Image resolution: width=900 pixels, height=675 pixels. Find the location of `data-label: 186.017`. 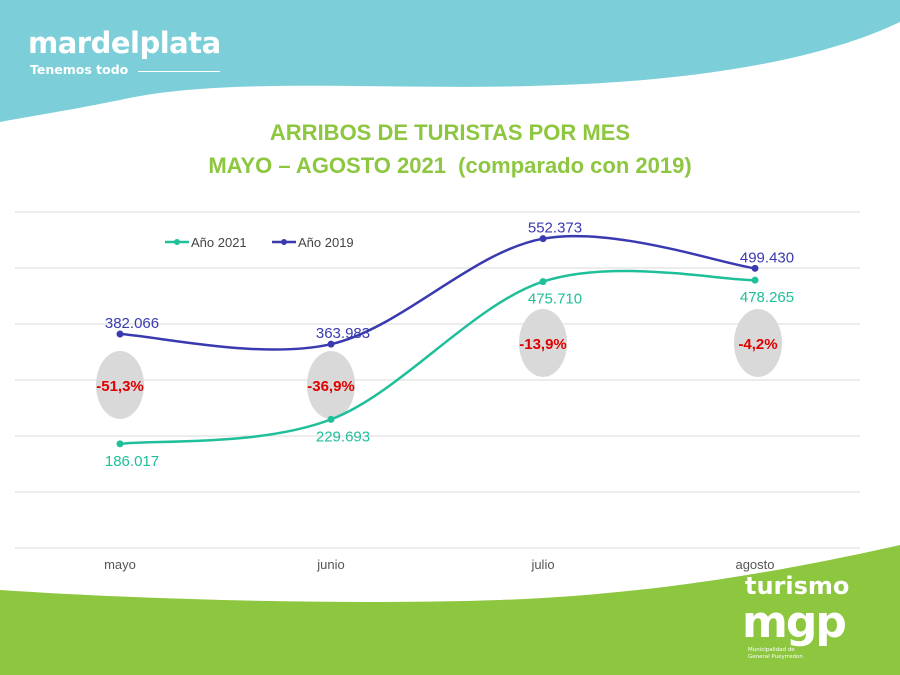

data-label: 186.017 is located at coordinates (132, 461).